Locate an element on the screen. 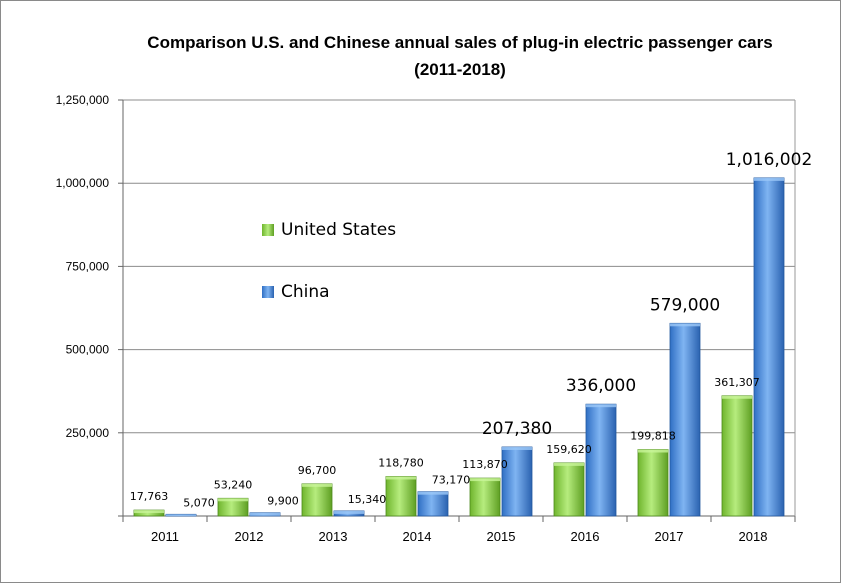 This screenshot has height=583, width=841. y-tick-label: 250,000 is located at coordinates (88, 433).